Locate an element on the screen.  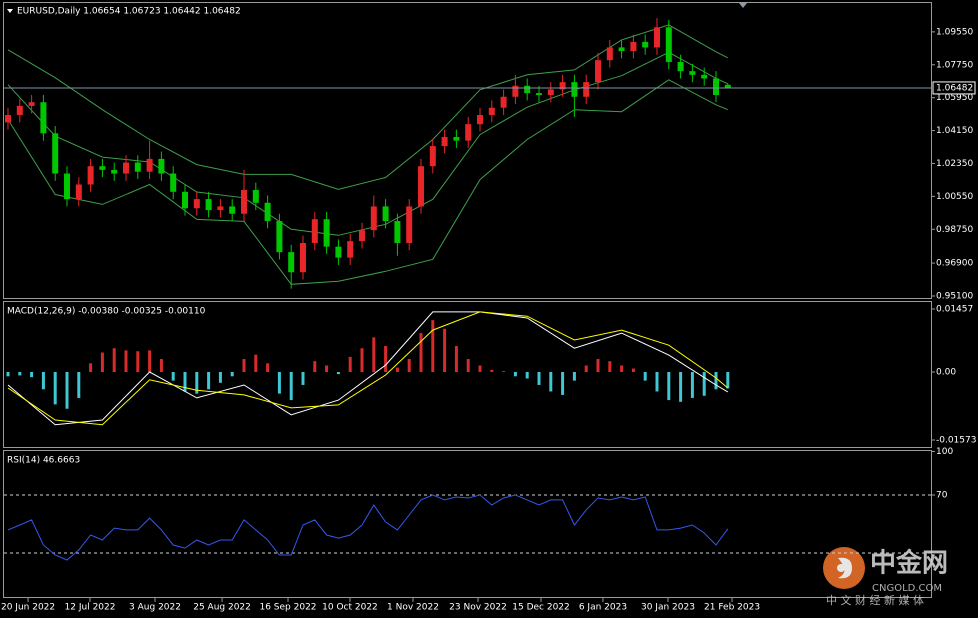
y-tick-label: 0.95100 is located at coordinates (954, 296).